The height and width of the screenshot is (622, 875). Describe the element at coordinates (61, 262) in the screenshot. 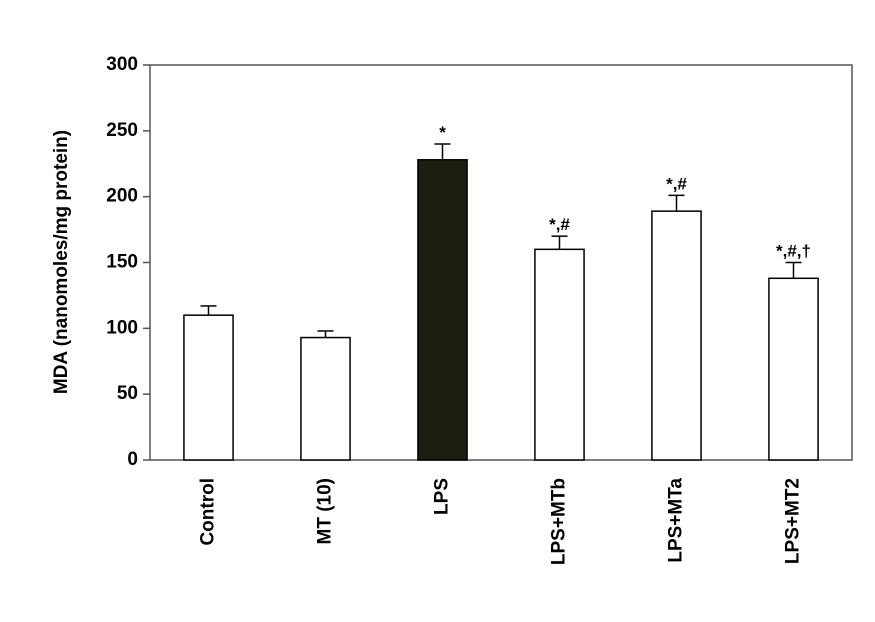

I see `y-axis-title: MDA (nanomoles/mg protein)` at that location.